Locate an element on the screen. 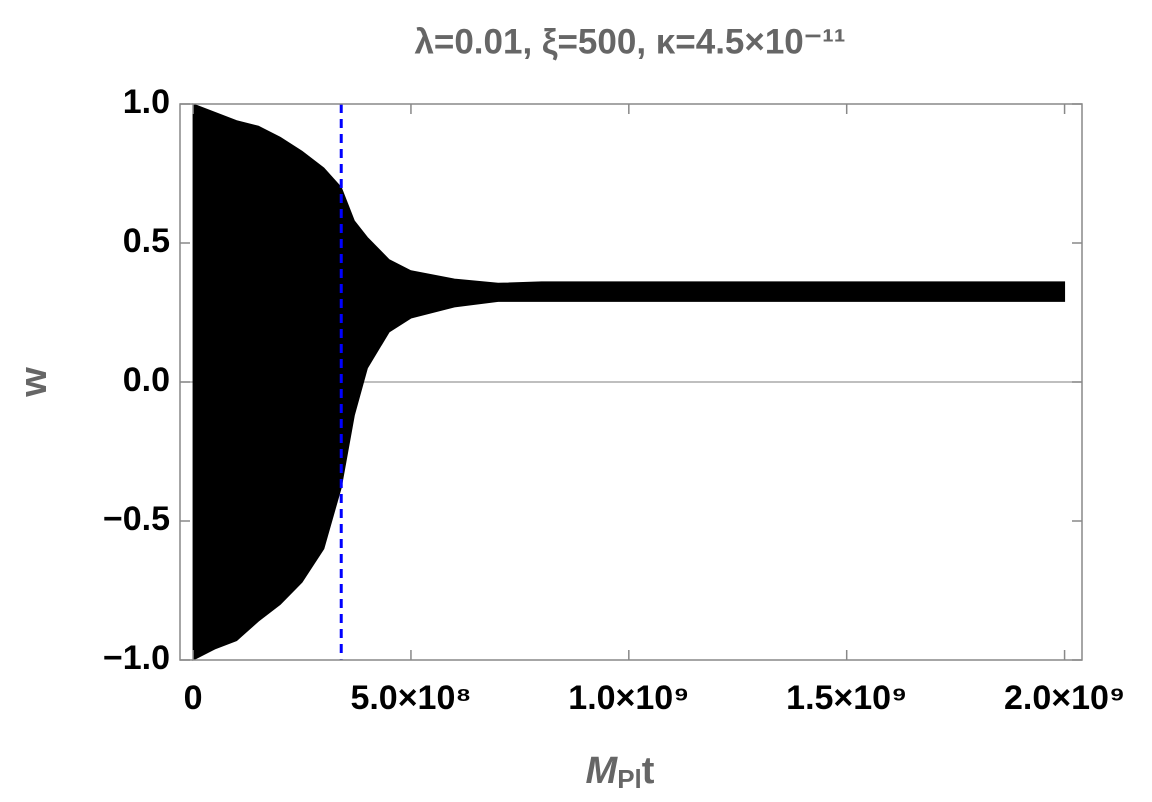 The image size is (1152, 802). x-label-part: Pl is located at coordinates (629, 779).